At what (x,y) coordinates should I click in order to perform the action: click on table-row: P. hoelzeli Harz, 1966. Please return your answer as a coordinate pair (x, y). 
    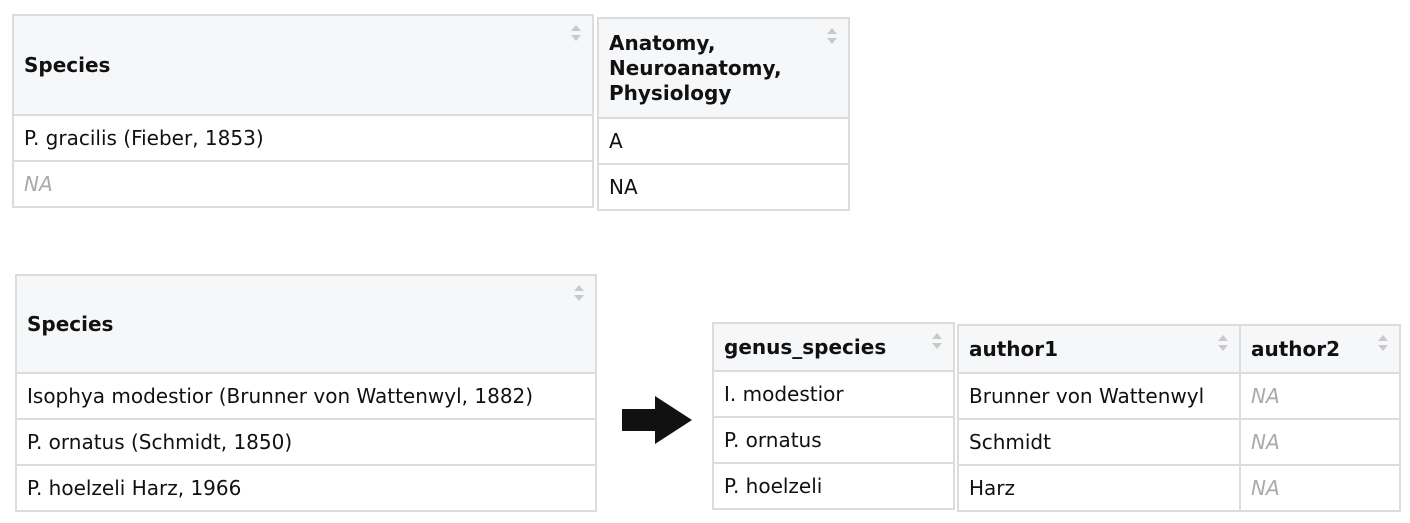
    Looking at the image, I should click on (306, 488).